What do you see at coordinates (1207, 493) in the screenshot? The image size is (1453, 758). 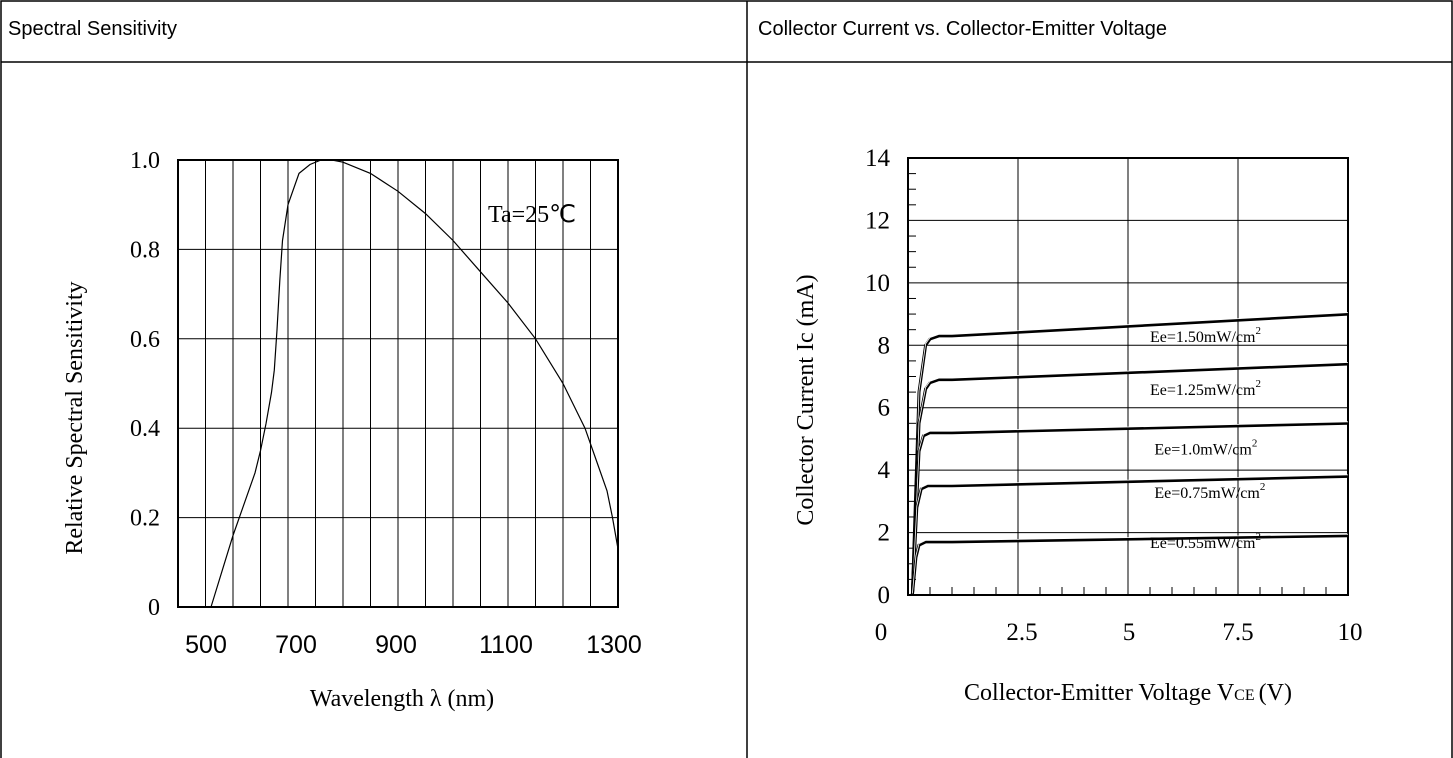 I see `c2-series-label-text: Ee=0.75mW/cm` at bounding box center [1207, 493].